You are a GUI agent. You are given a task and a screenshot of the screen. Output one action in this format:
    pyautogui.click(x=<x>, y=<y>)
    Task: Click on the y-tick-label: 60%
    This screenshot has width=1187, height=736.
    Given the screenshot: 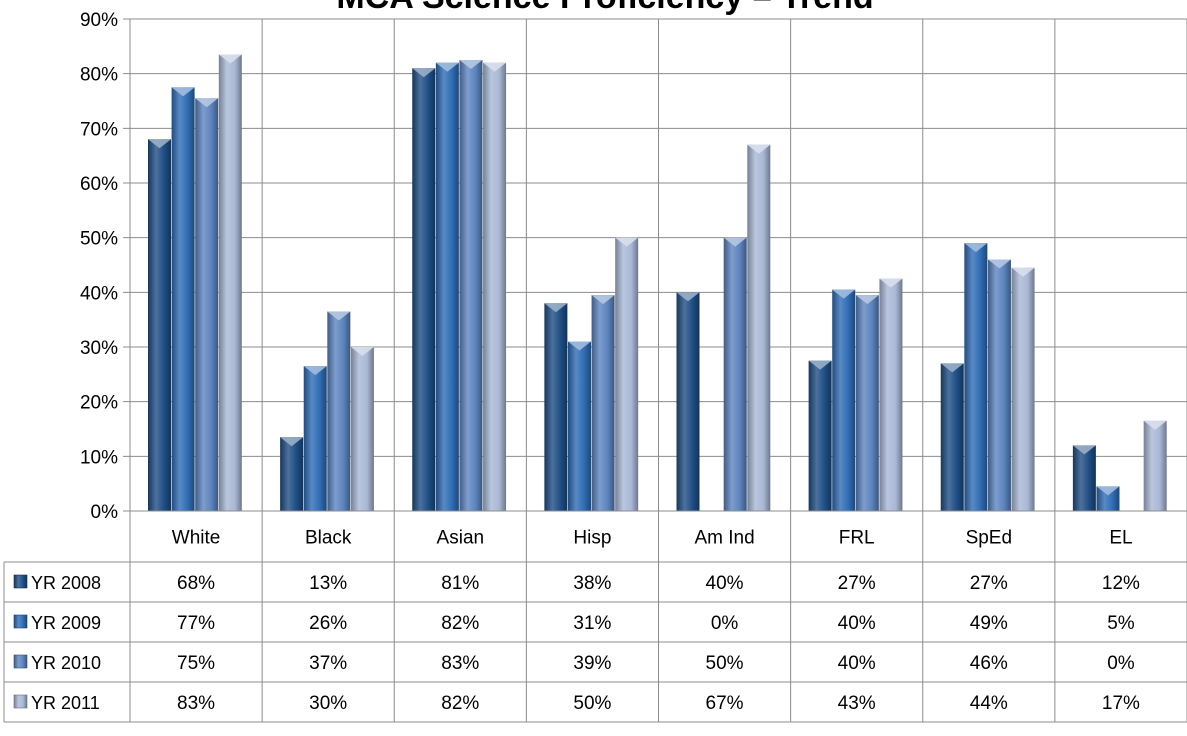 What is the action you would take?
    pyautogui.click(x=99, y=184)
    